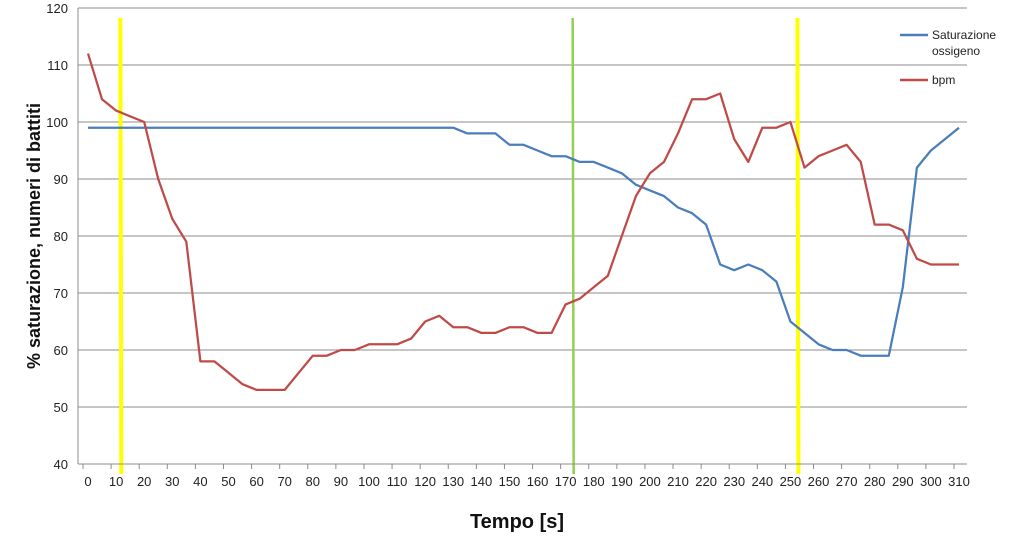  I want to click on x-tick-label: 140, so click(482, 481).